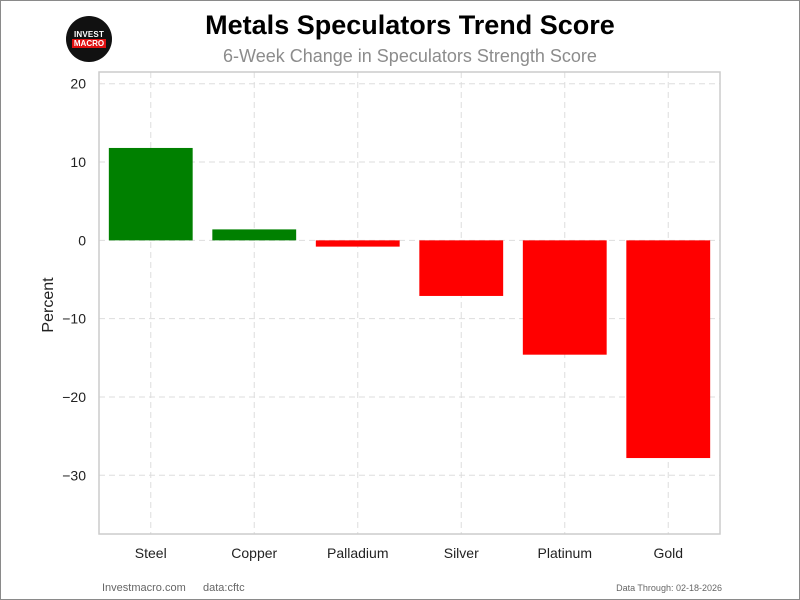  What do you see at coordinates (74, 319) in the screenshot?
I see `y-tick-label: −10` at bounding box center [74, 319].